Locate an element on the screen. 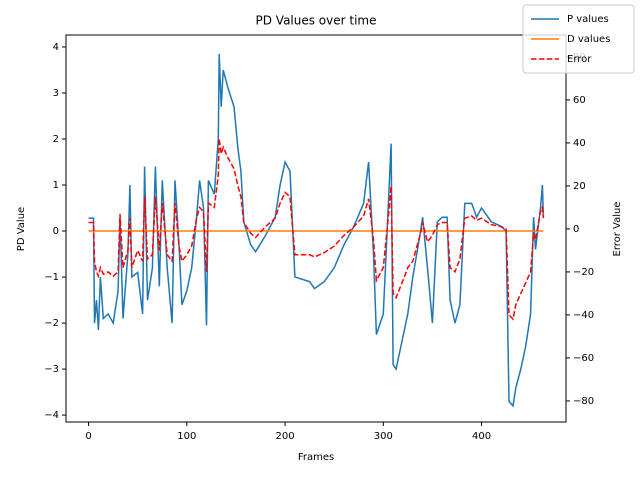 The height and width of the screenshot is (480, 640). y-tick-label: −1 is located at coordinates (51, 277).